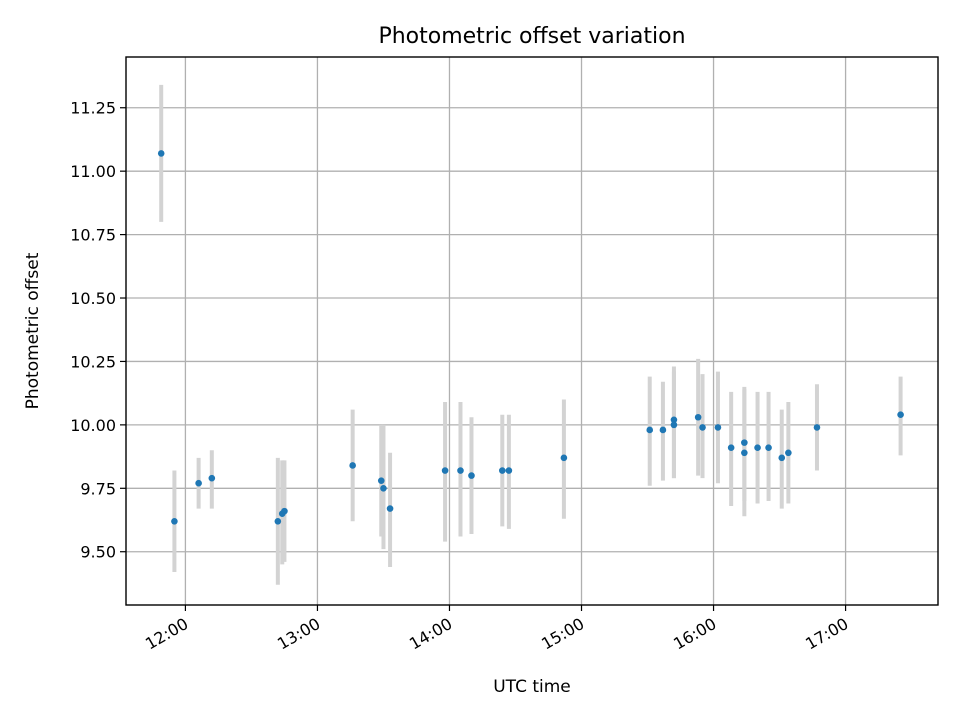  What do you see at coordinates (826, 634) in the screenshot?
I see `x-tick-label: 17:00` at bounding box center [826, 634].